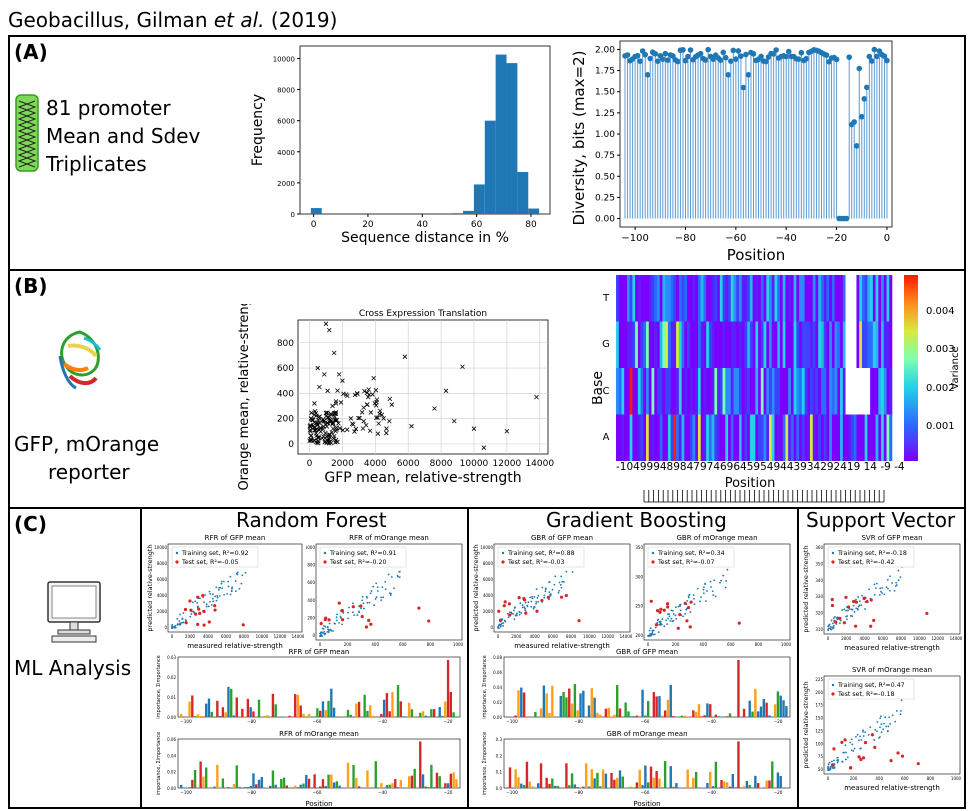  Describe the element at coordinates (606, 344) in the screenshot. I see `heatmap-row-g: G` at that location.